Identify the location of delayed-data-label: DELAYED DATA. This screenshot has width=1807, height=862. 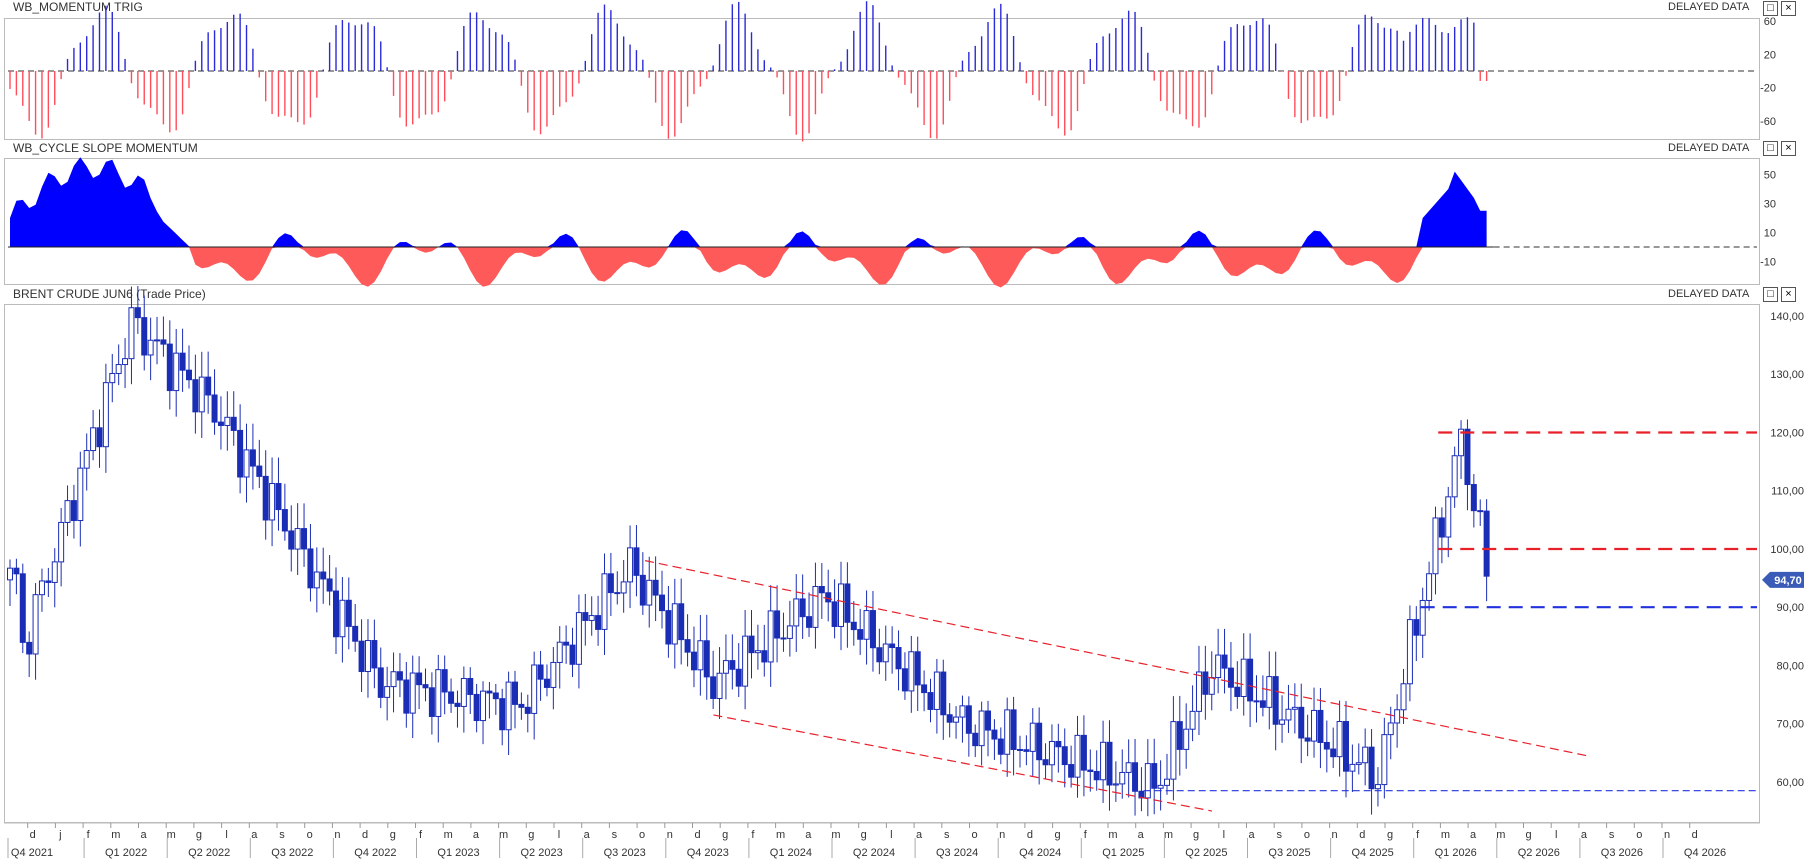
(1709, 294).